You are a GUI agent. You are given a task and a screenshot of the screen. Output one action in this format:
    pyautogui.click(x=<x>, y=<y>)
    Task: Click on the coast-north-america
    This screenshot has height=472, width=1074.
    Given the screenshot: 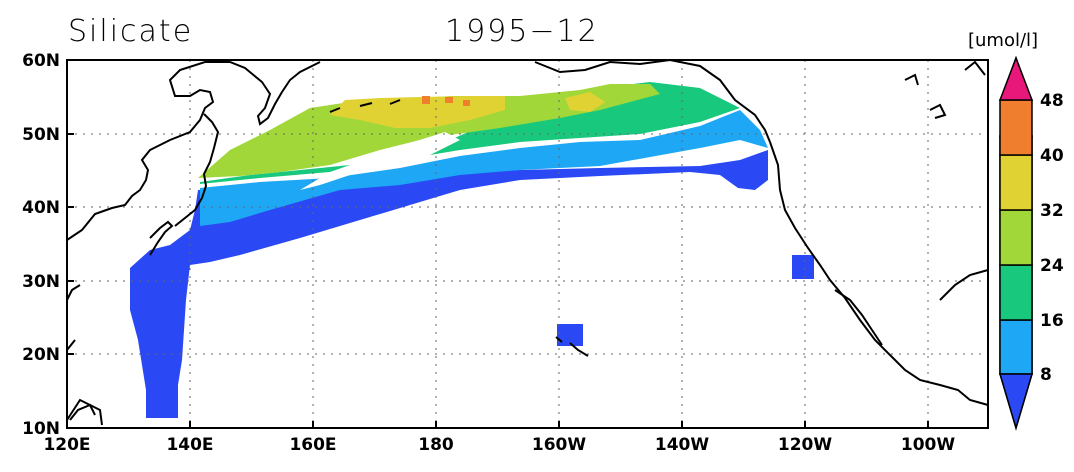 What is the action you would take?
    pyautogui.click(x=879, y=273)
    